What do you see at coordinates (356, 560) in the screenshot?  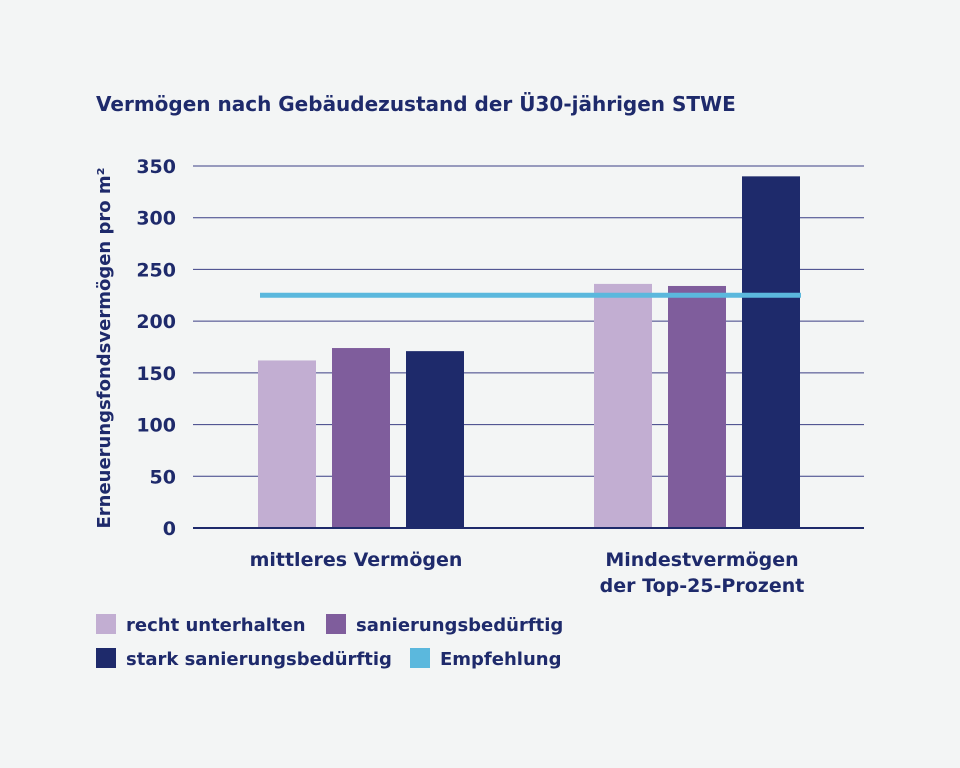 I see `x-category-label: mittleres Vermögen` at bounding box center [356, 560].